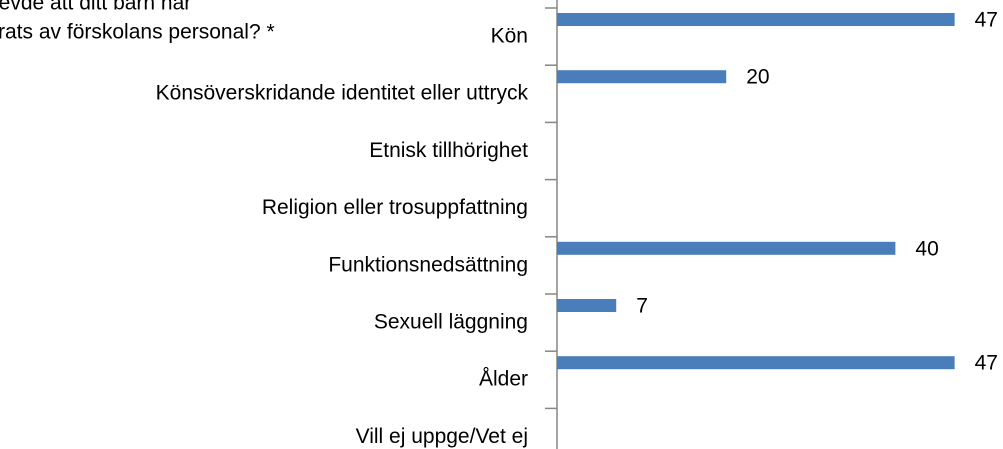  What do you see at coordinates (451, 322) in the screenshot?
I see `y-tick-label: Sexuell läggning` at bounding box center [451, 322].